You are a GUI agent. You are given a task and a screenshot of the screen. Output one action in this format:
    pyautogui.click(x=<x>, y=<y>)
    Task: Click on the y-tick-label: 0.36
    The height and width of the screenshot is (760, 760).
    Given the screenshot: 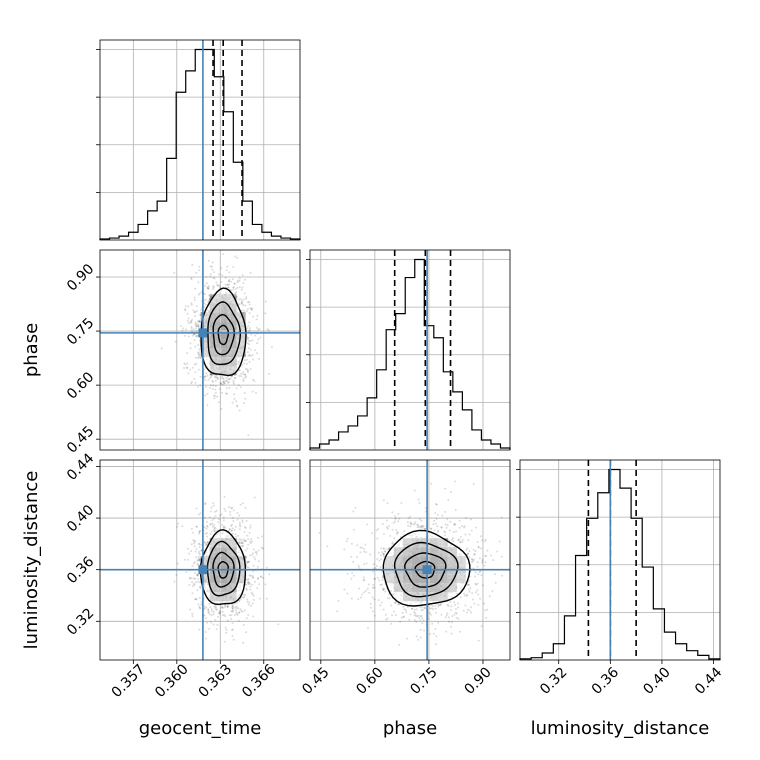 What is the action you would take?
    pyautogui.click(x=80, y=570)
    